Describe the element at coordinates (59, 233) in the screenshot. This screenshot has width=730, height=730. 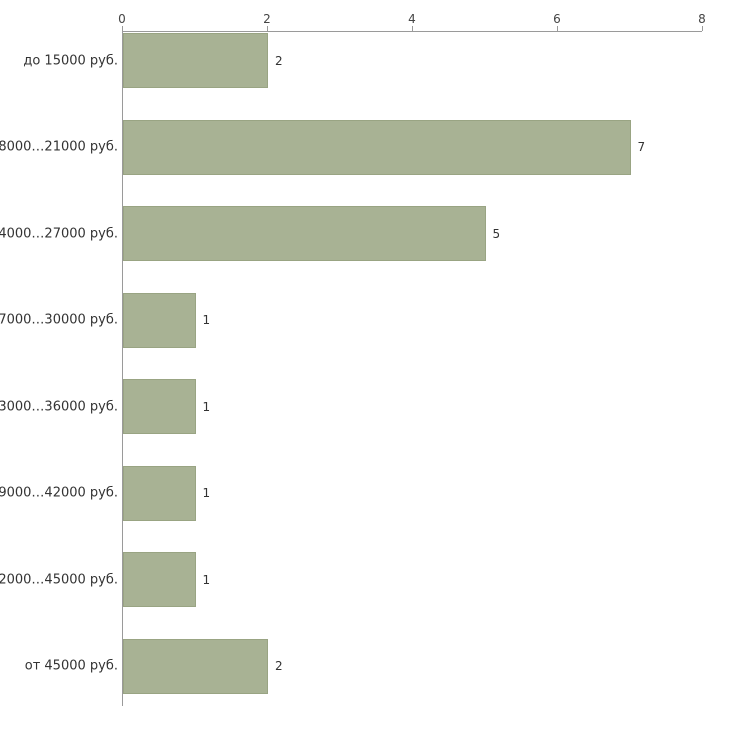
I see `category-label: 24000…27000 руб.` at that location.